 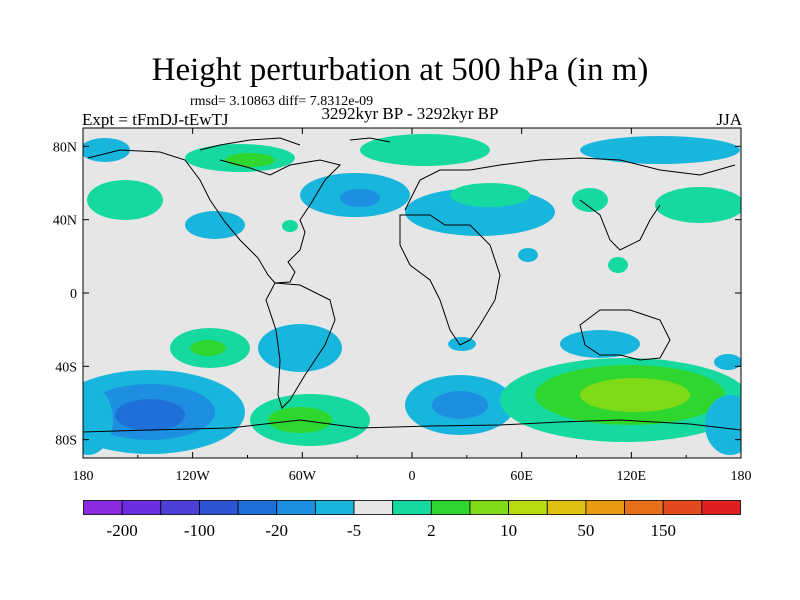 What do you see at coordinates (400, 70) in the screenshot?
I see `chart-title: Height perturbation at 500 hPa (in m)` at bounding box center [400, 70].